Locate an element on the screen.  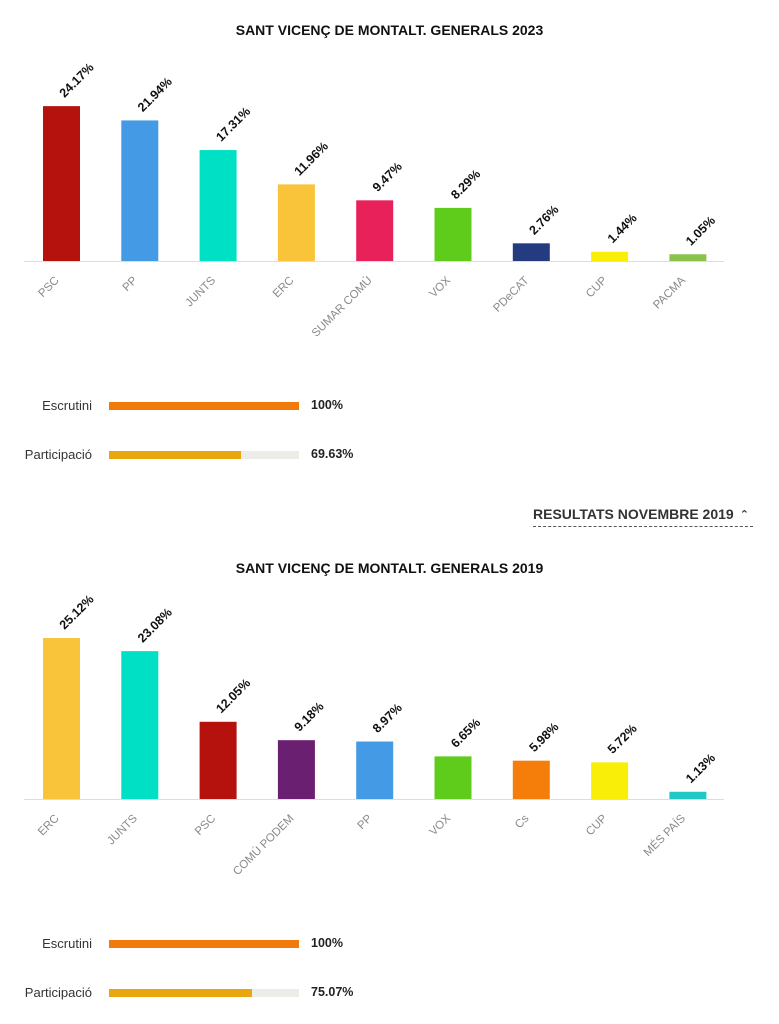
data-label: 8.29% is located at coordinates (465, 184).